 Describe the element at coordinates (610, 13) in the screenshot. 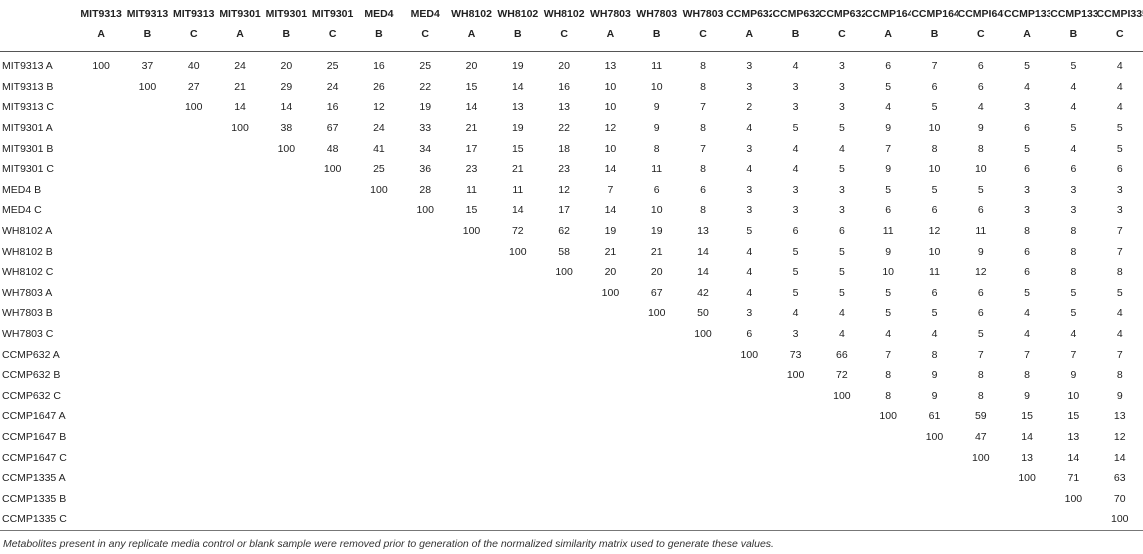

I see `column-header-strain: WH7803` at that location.